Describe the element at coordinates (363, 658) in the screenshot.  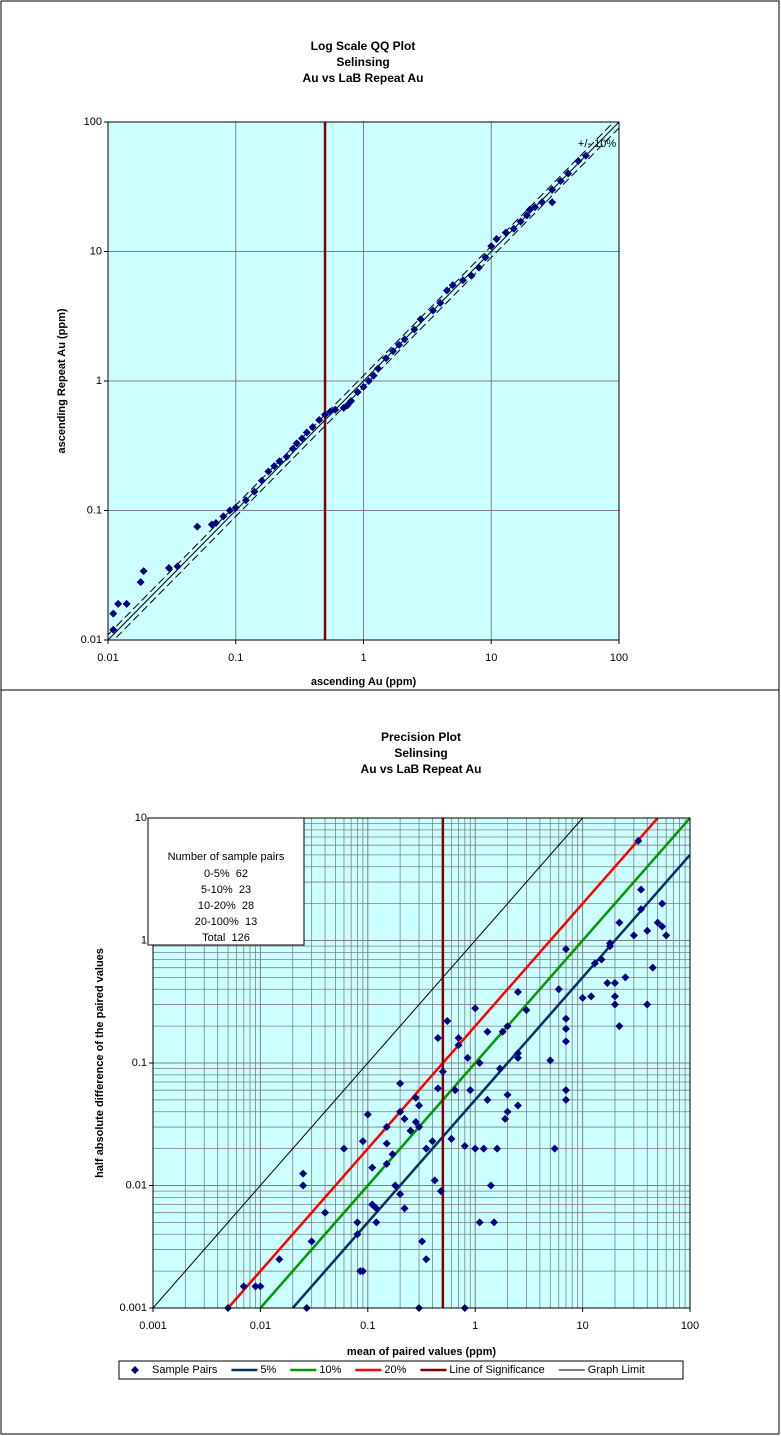
I see `x-tick-label: 1` at that location.